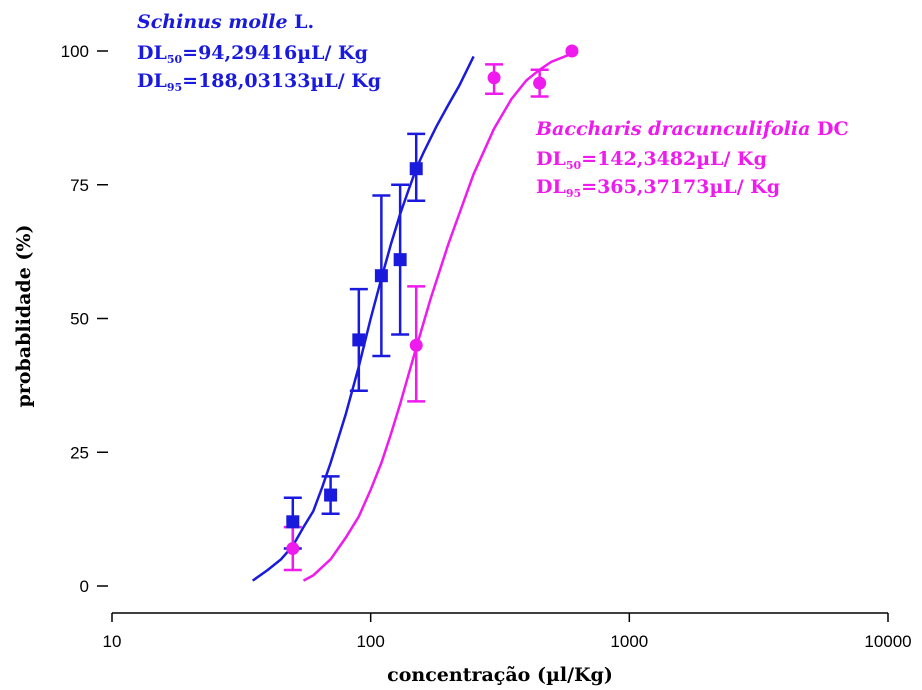 Image resolution: width=922 pixels, height=690 pixels. I want to click on schinus-dl95-value: =188,03133µL/ Kg, so click(281, 81).